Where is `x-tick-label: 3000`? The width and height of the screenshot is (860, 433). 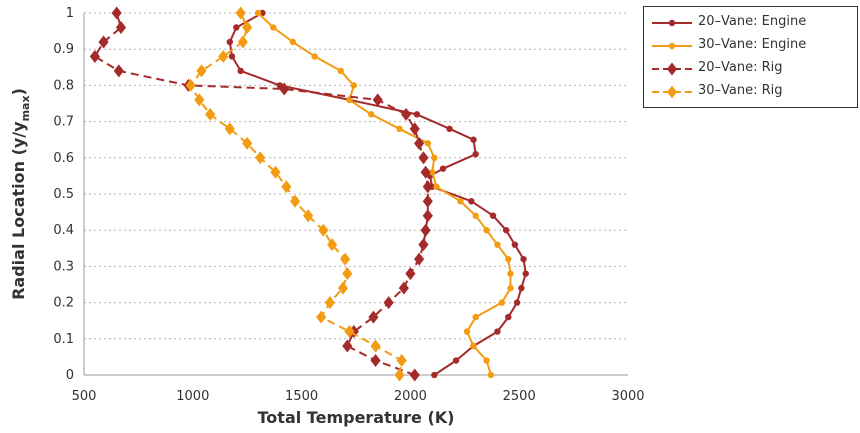
x-tick-label: 3000 is located at coordinates (627, 396).